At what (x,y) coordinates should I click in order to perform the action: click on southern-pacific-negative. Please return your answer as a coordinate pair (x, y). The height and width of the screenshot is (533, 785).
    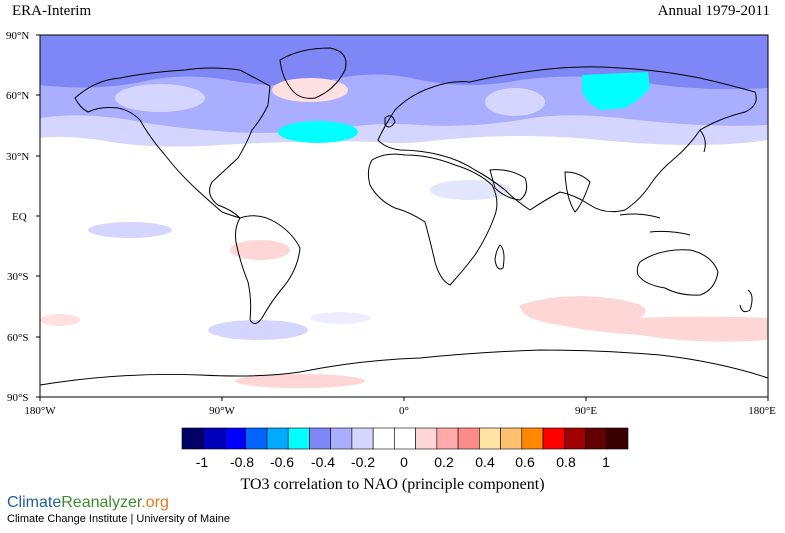
    Looking at the image, I should click on (258, 330).